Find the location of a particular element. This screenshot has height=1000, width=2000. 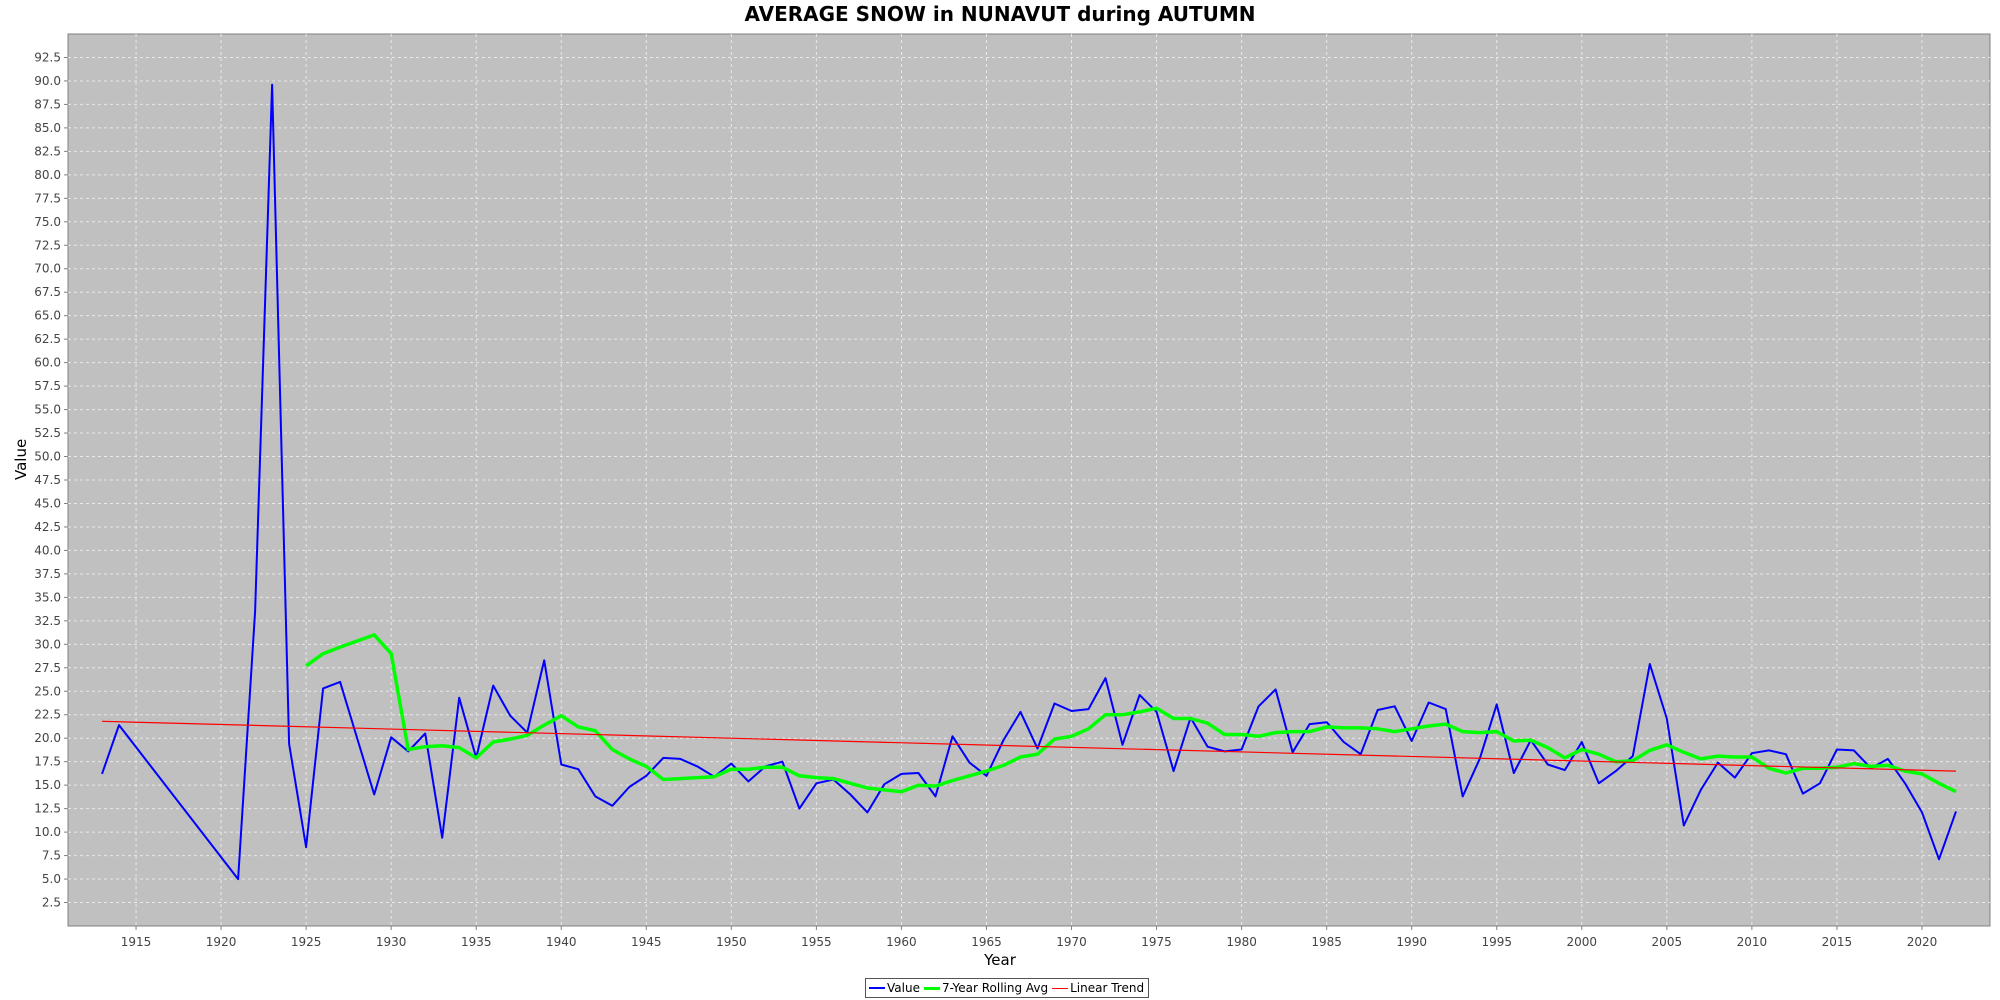

y-tick-label: 60.0 is located at coordinates (47, 363).